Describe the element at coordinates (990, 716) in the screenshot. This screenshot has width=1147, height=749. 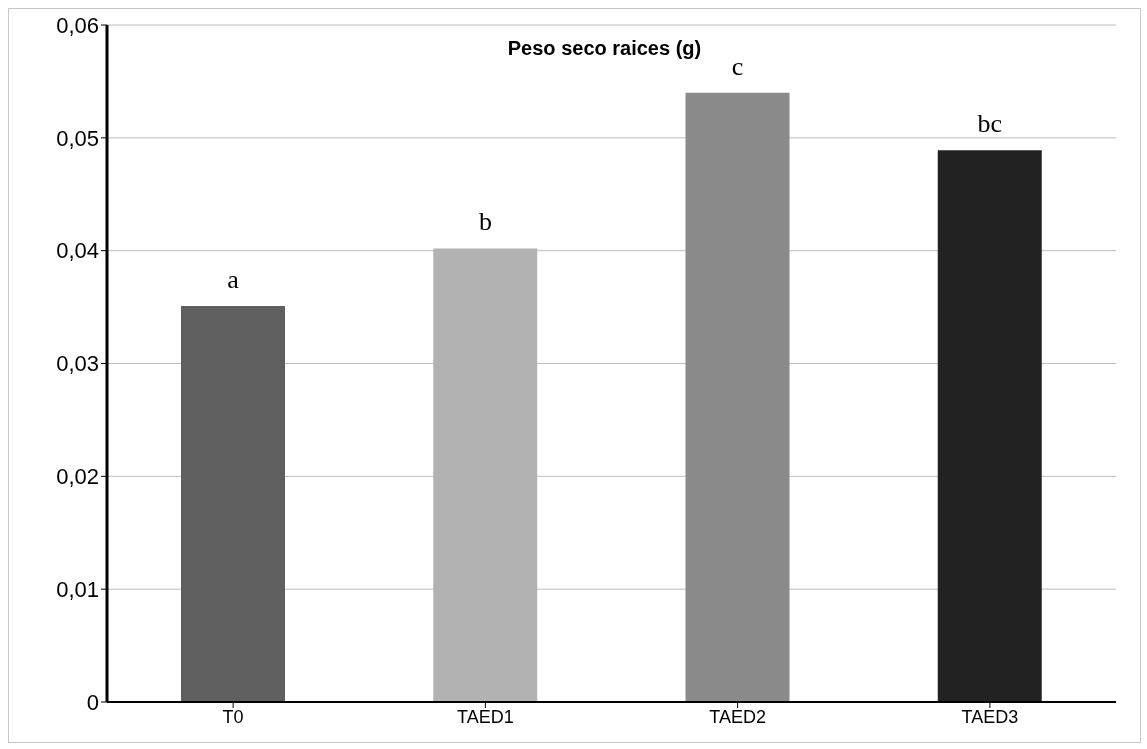
I see `x-tick-label: TAED3` at that location.